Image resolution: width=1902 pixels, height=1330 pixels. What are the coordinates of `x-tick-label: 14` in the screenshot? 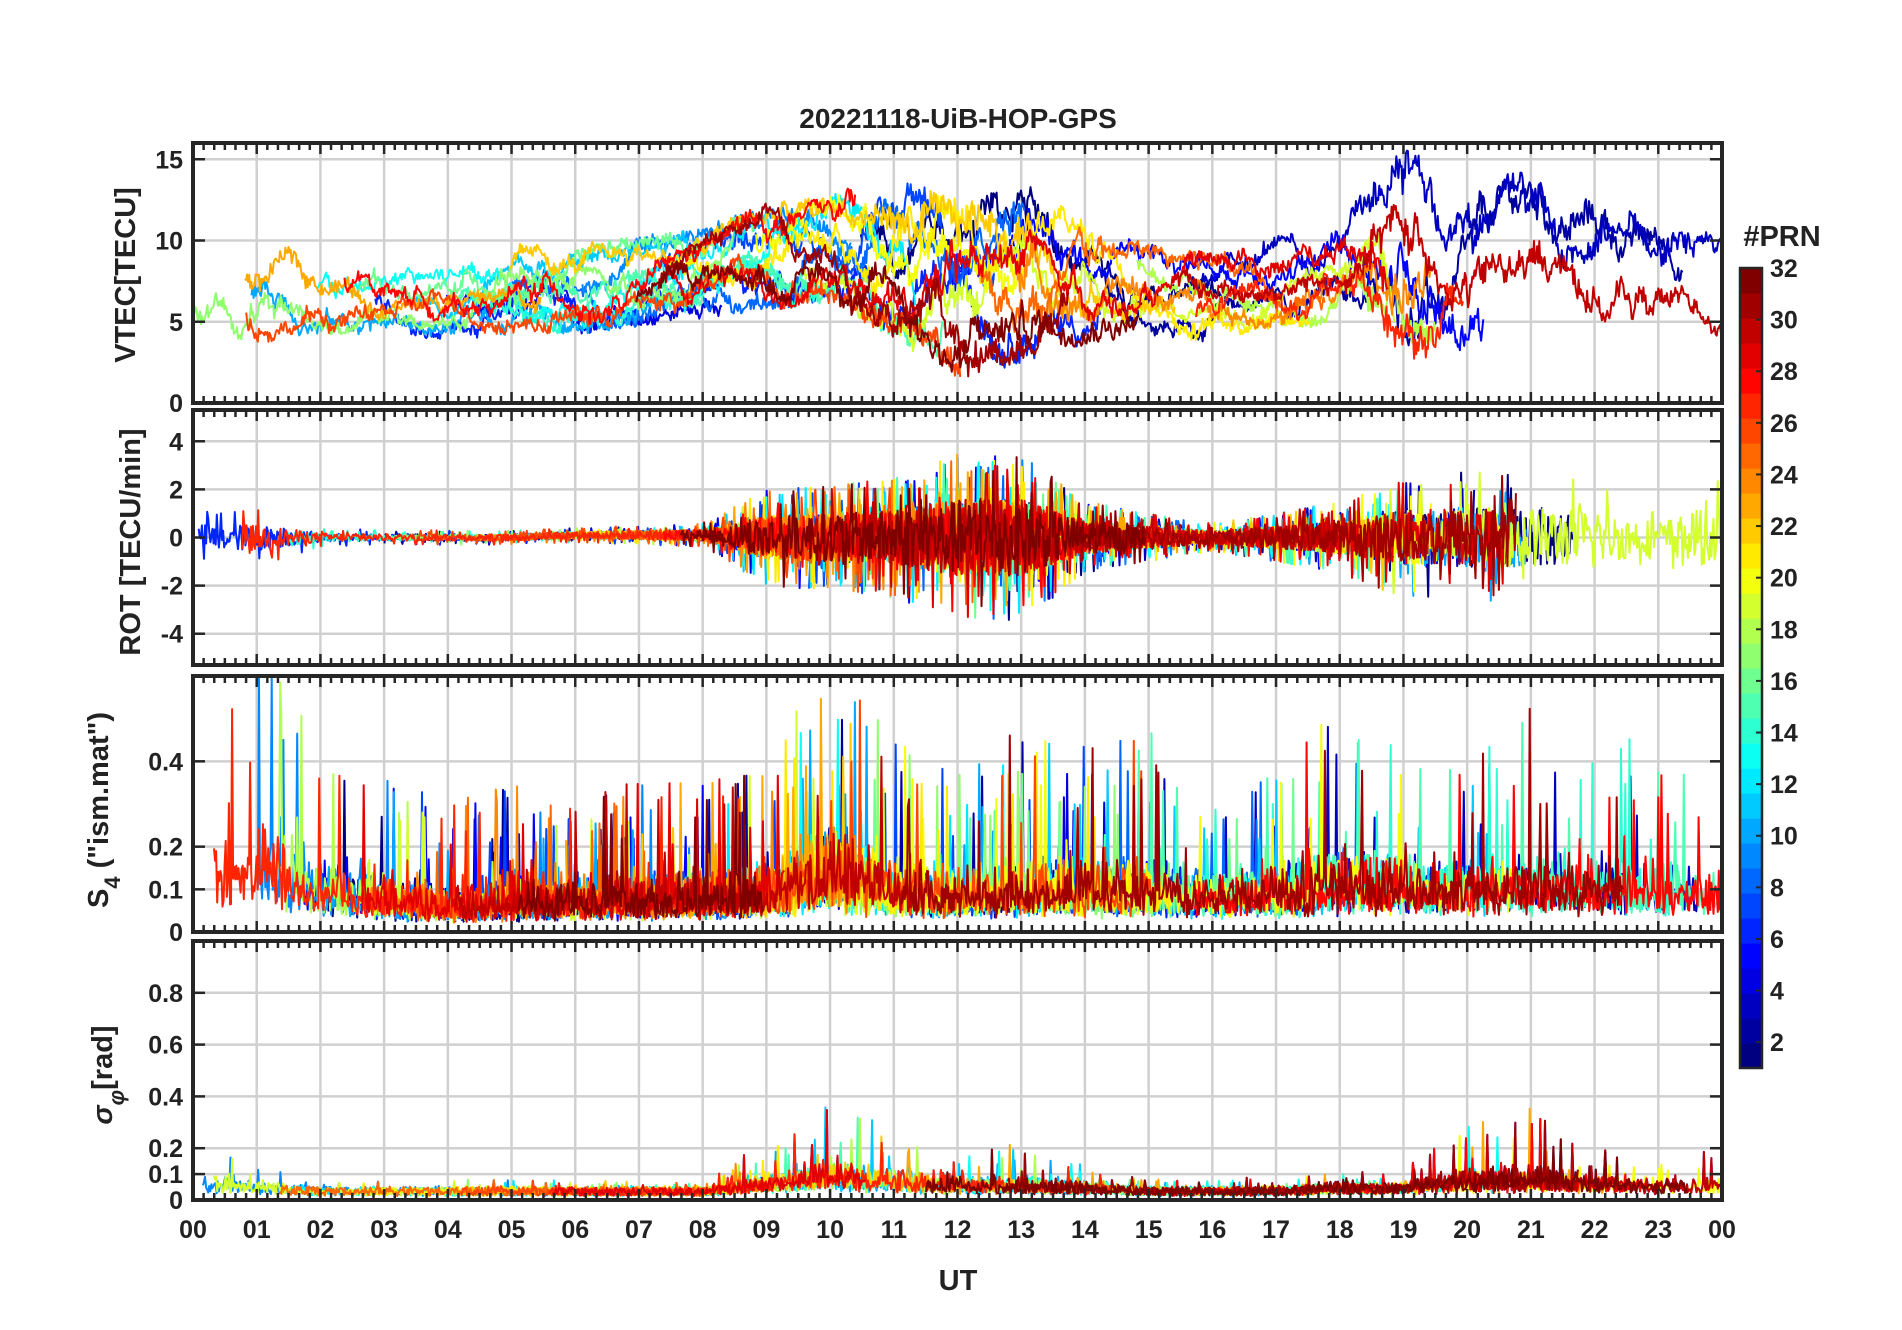 It's located at (1085, 1230).